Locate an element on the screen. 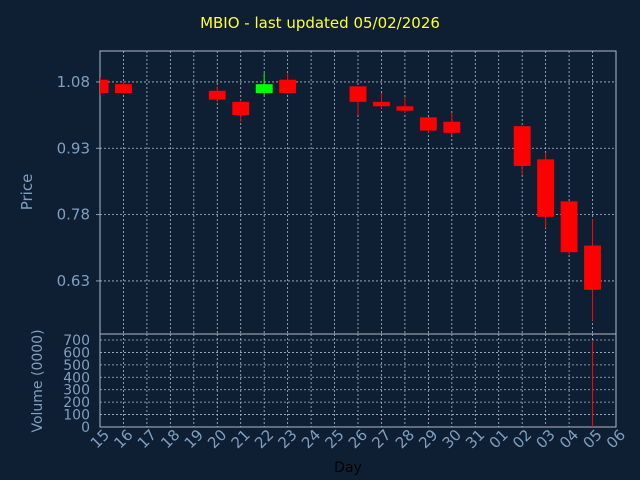 This screenshot has width=640, height=480. price-tick-label: 0.78 is located at coordinates (73, 215).